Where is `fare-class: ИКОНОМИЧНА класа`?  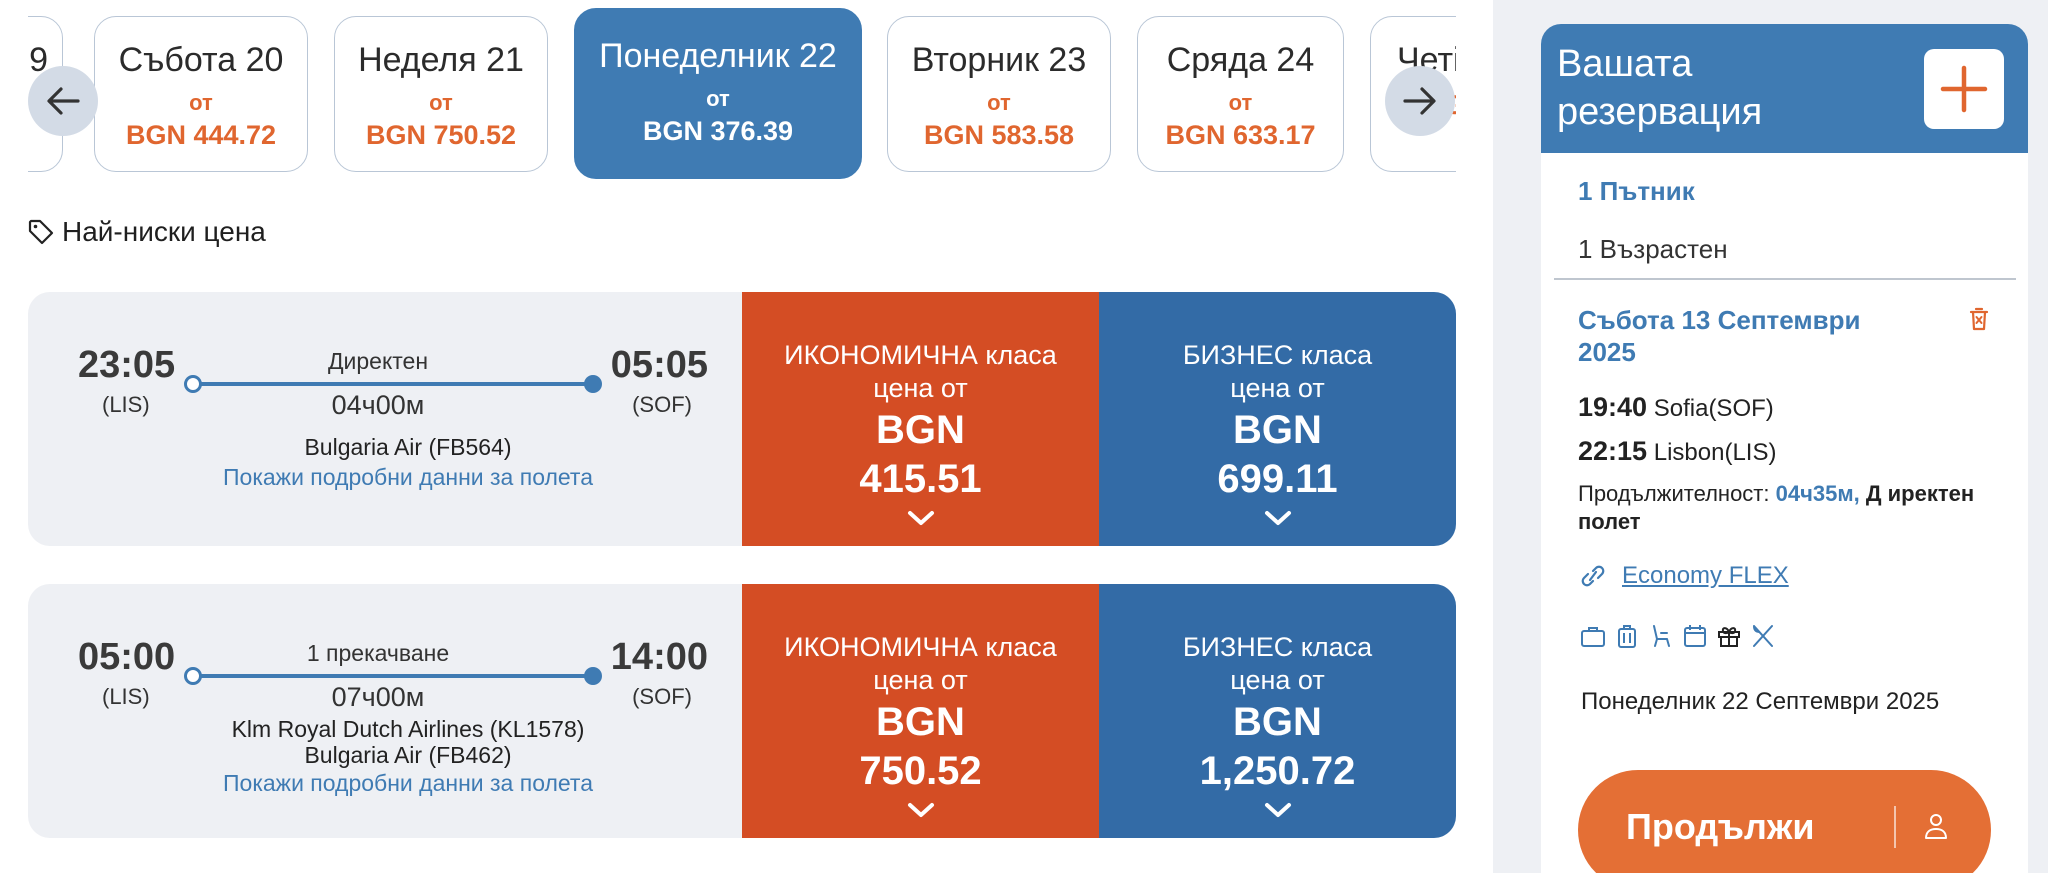 fare-class: ИКОНОМИЧНА класа is located at coordinates (920, 647).